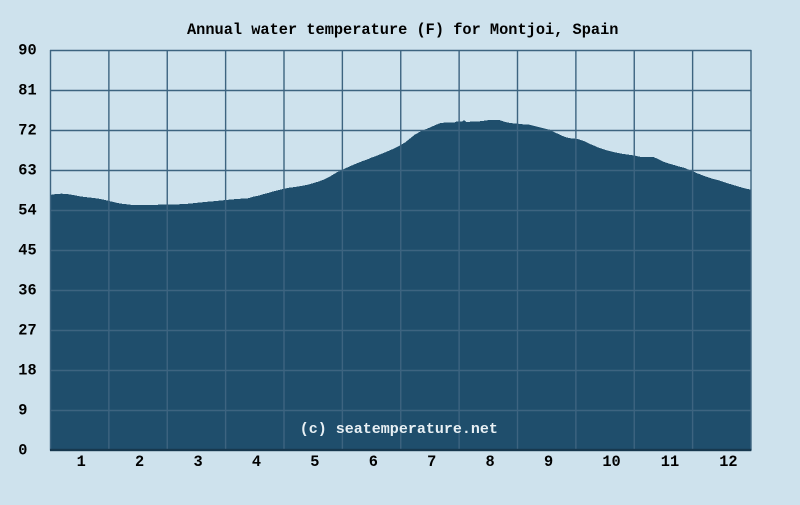  I want to click on svg-text: 10, so click(611, 462).